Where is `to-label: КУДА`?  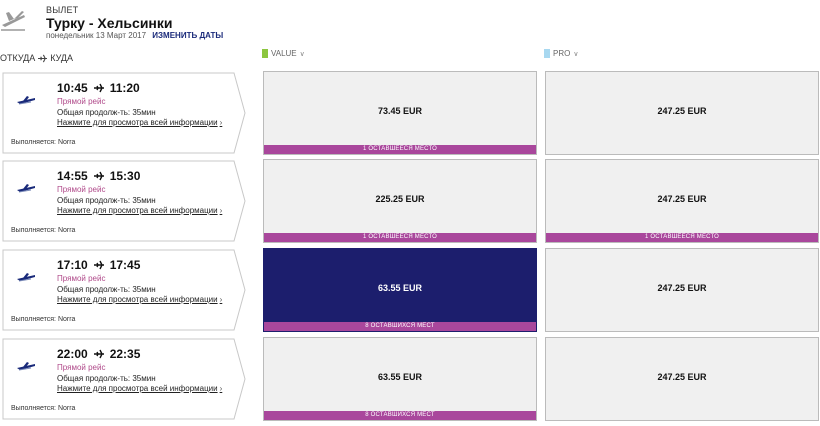 to-label: КУДА is located at coordinates (62, 58).